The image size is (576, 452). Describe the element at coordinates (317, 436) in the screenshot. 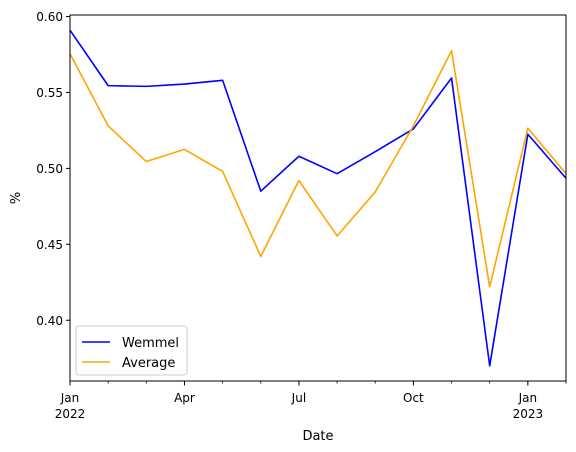

I see `x-axis-label: Date` at that location.